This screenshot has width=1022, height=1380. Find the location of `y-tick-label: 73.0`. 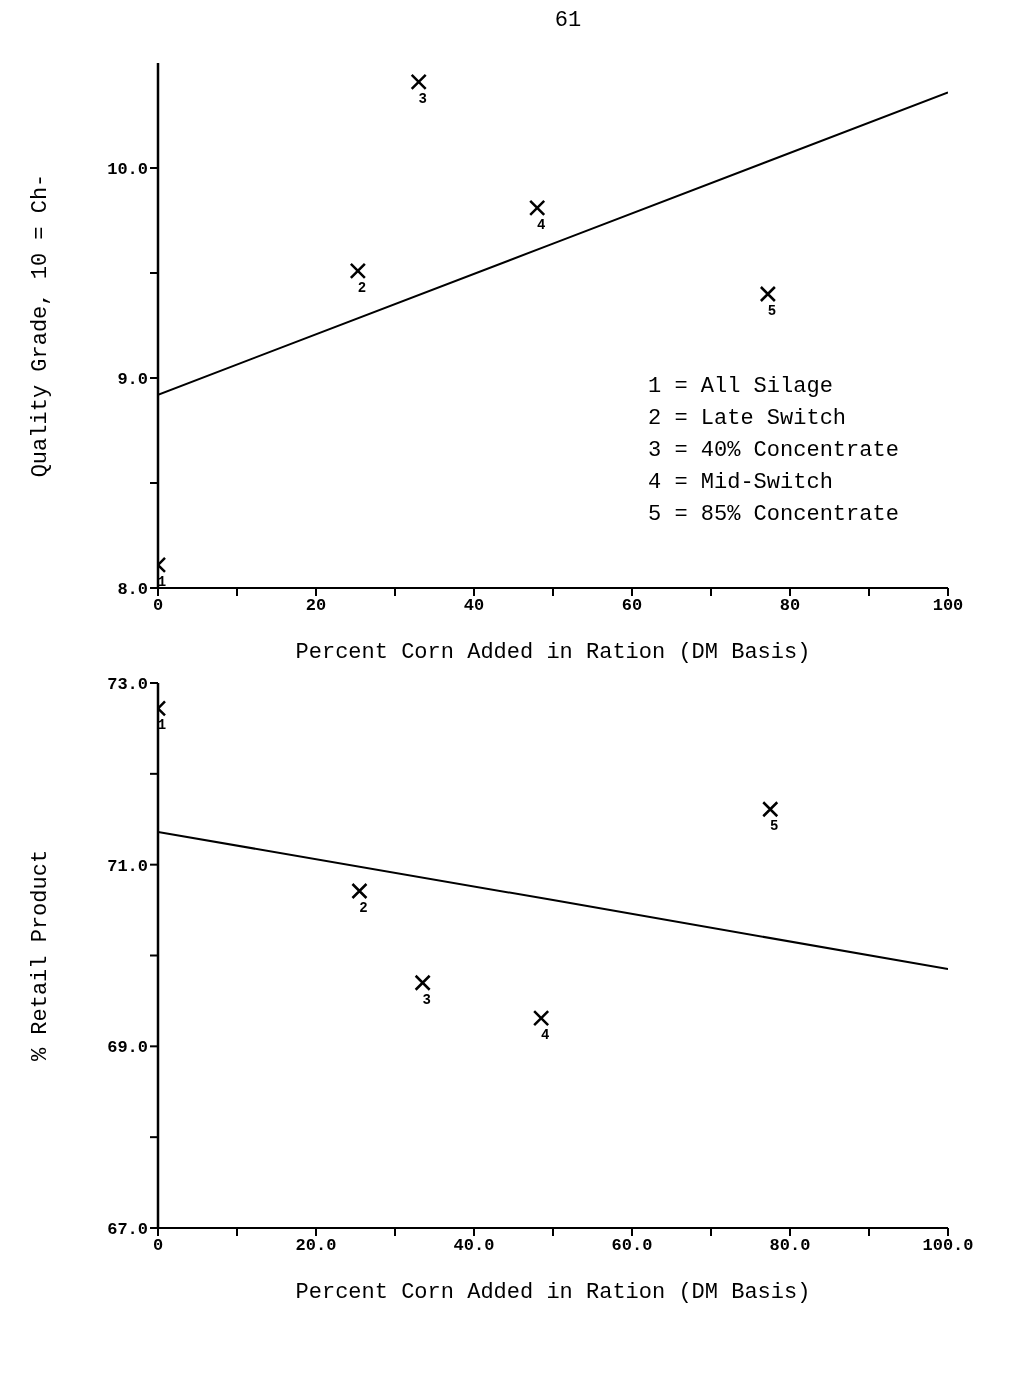

y-tick-label: 73.0 is located at coordinates (127, 685).